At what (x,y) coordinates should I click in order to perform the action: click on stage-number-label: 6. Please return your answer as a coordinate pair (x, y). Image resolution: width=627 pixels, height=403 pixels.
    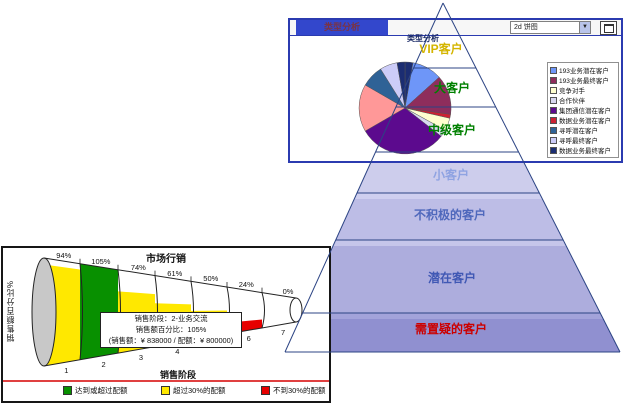
    Looking at the image, I should click on (248, 339).